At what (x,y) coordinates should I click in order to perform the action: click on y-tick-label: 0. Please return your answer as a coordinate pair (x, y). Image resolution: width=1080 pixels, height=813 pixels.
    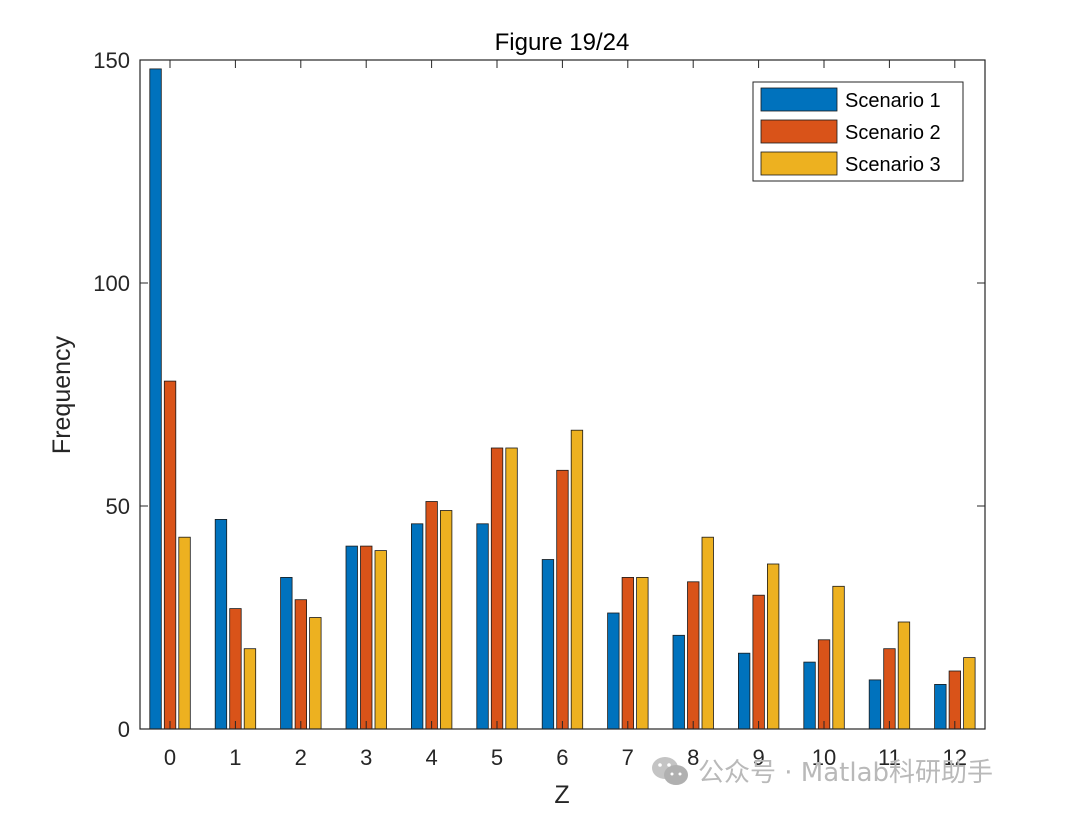
    Looking at the image, I should click on (124, 729).